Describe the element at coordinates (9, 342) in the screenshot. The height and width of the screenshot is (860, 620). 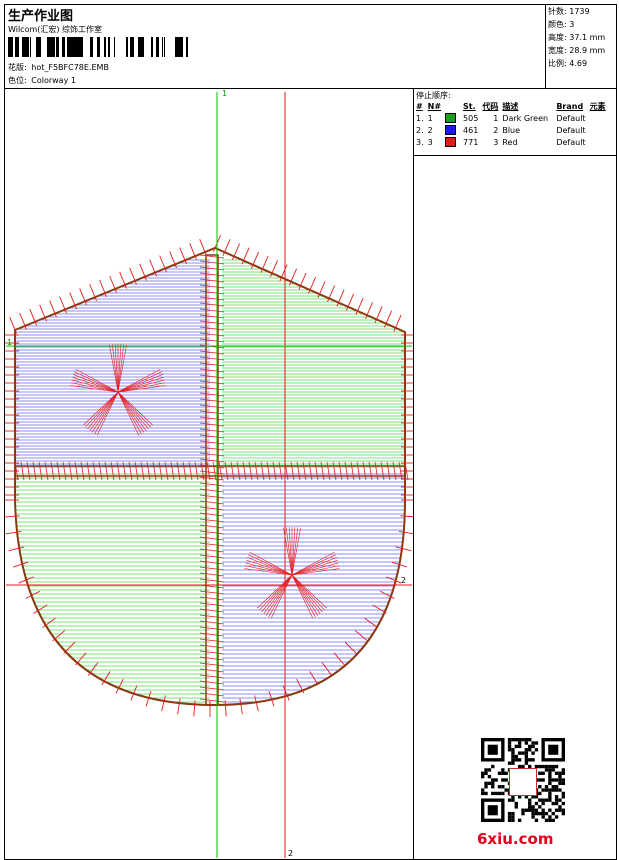
I see `axis-label-left: 1` at that location.